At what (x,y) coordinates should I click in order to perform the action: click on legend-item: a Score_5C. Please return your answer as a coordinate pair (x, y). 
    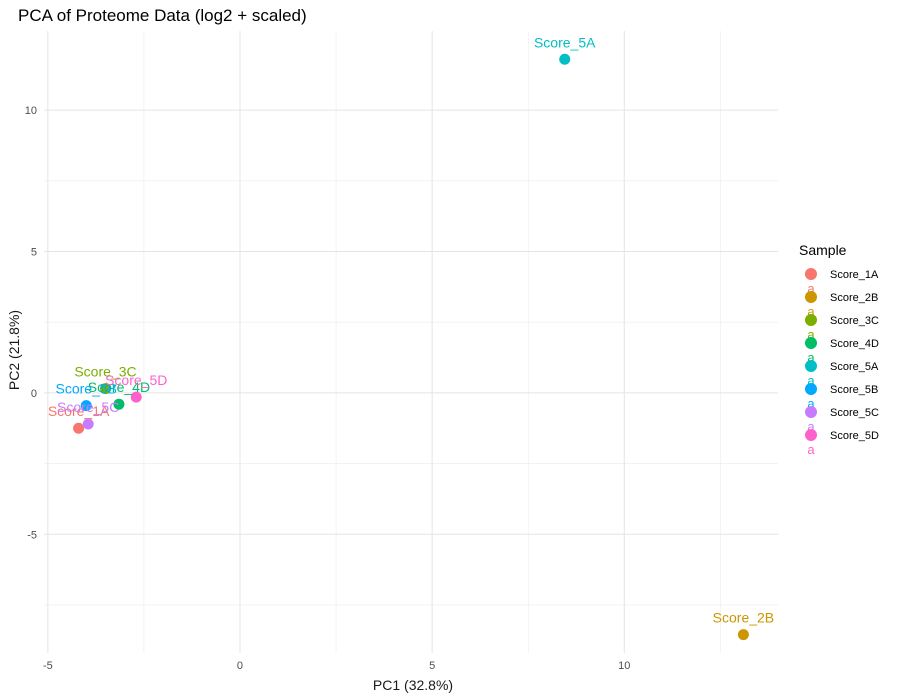
    Looking at the image, I should click on (842, 420).